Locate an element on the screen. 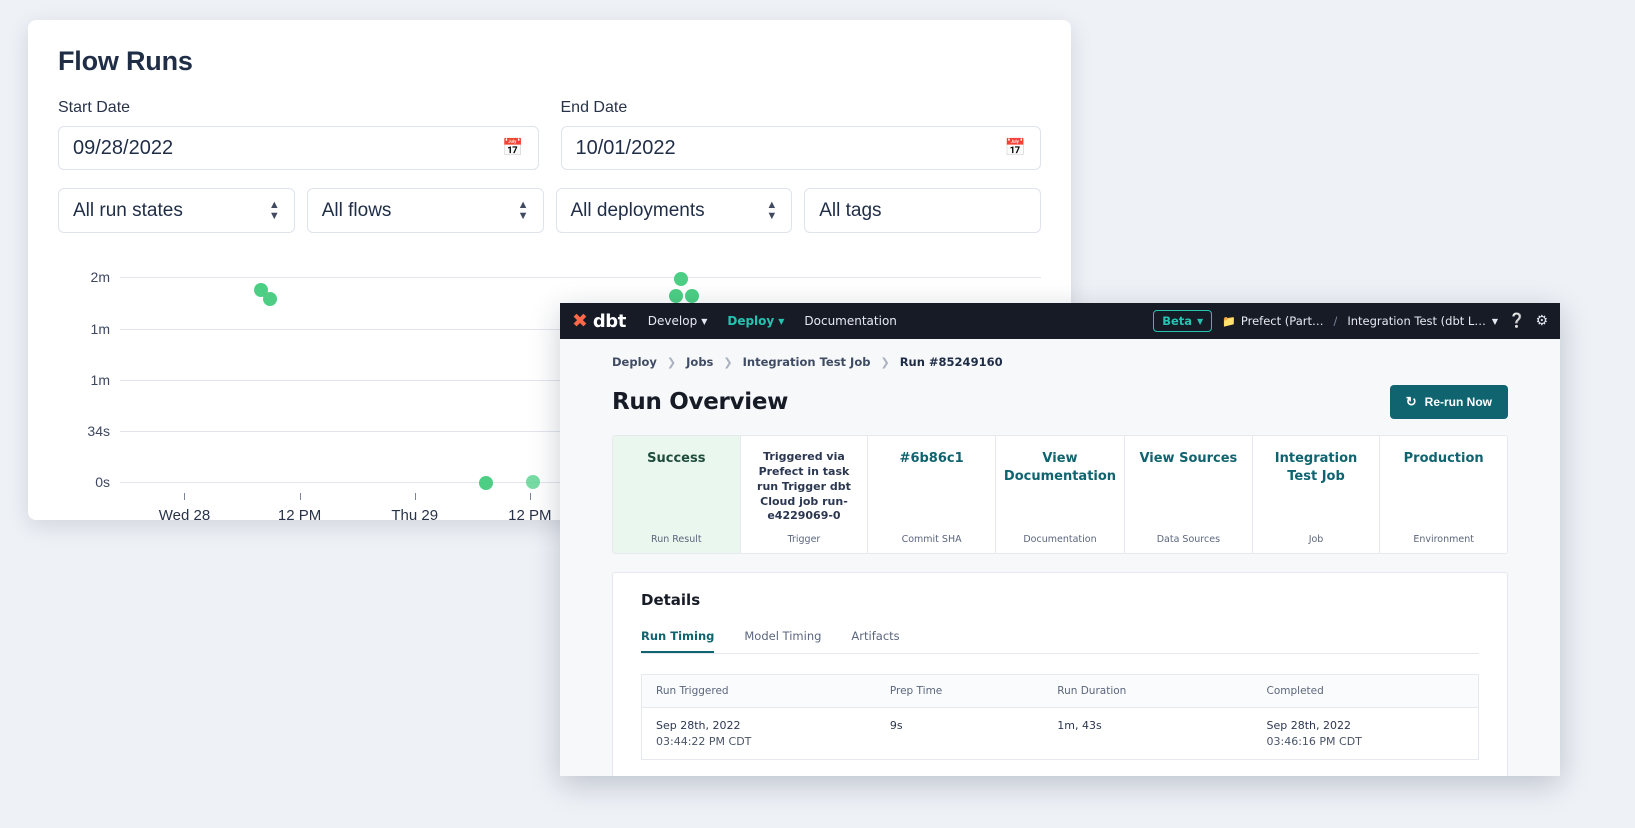 The width and height of the screenshot is (1635, 828). details-title: Details is located at coordinates (671, 600).